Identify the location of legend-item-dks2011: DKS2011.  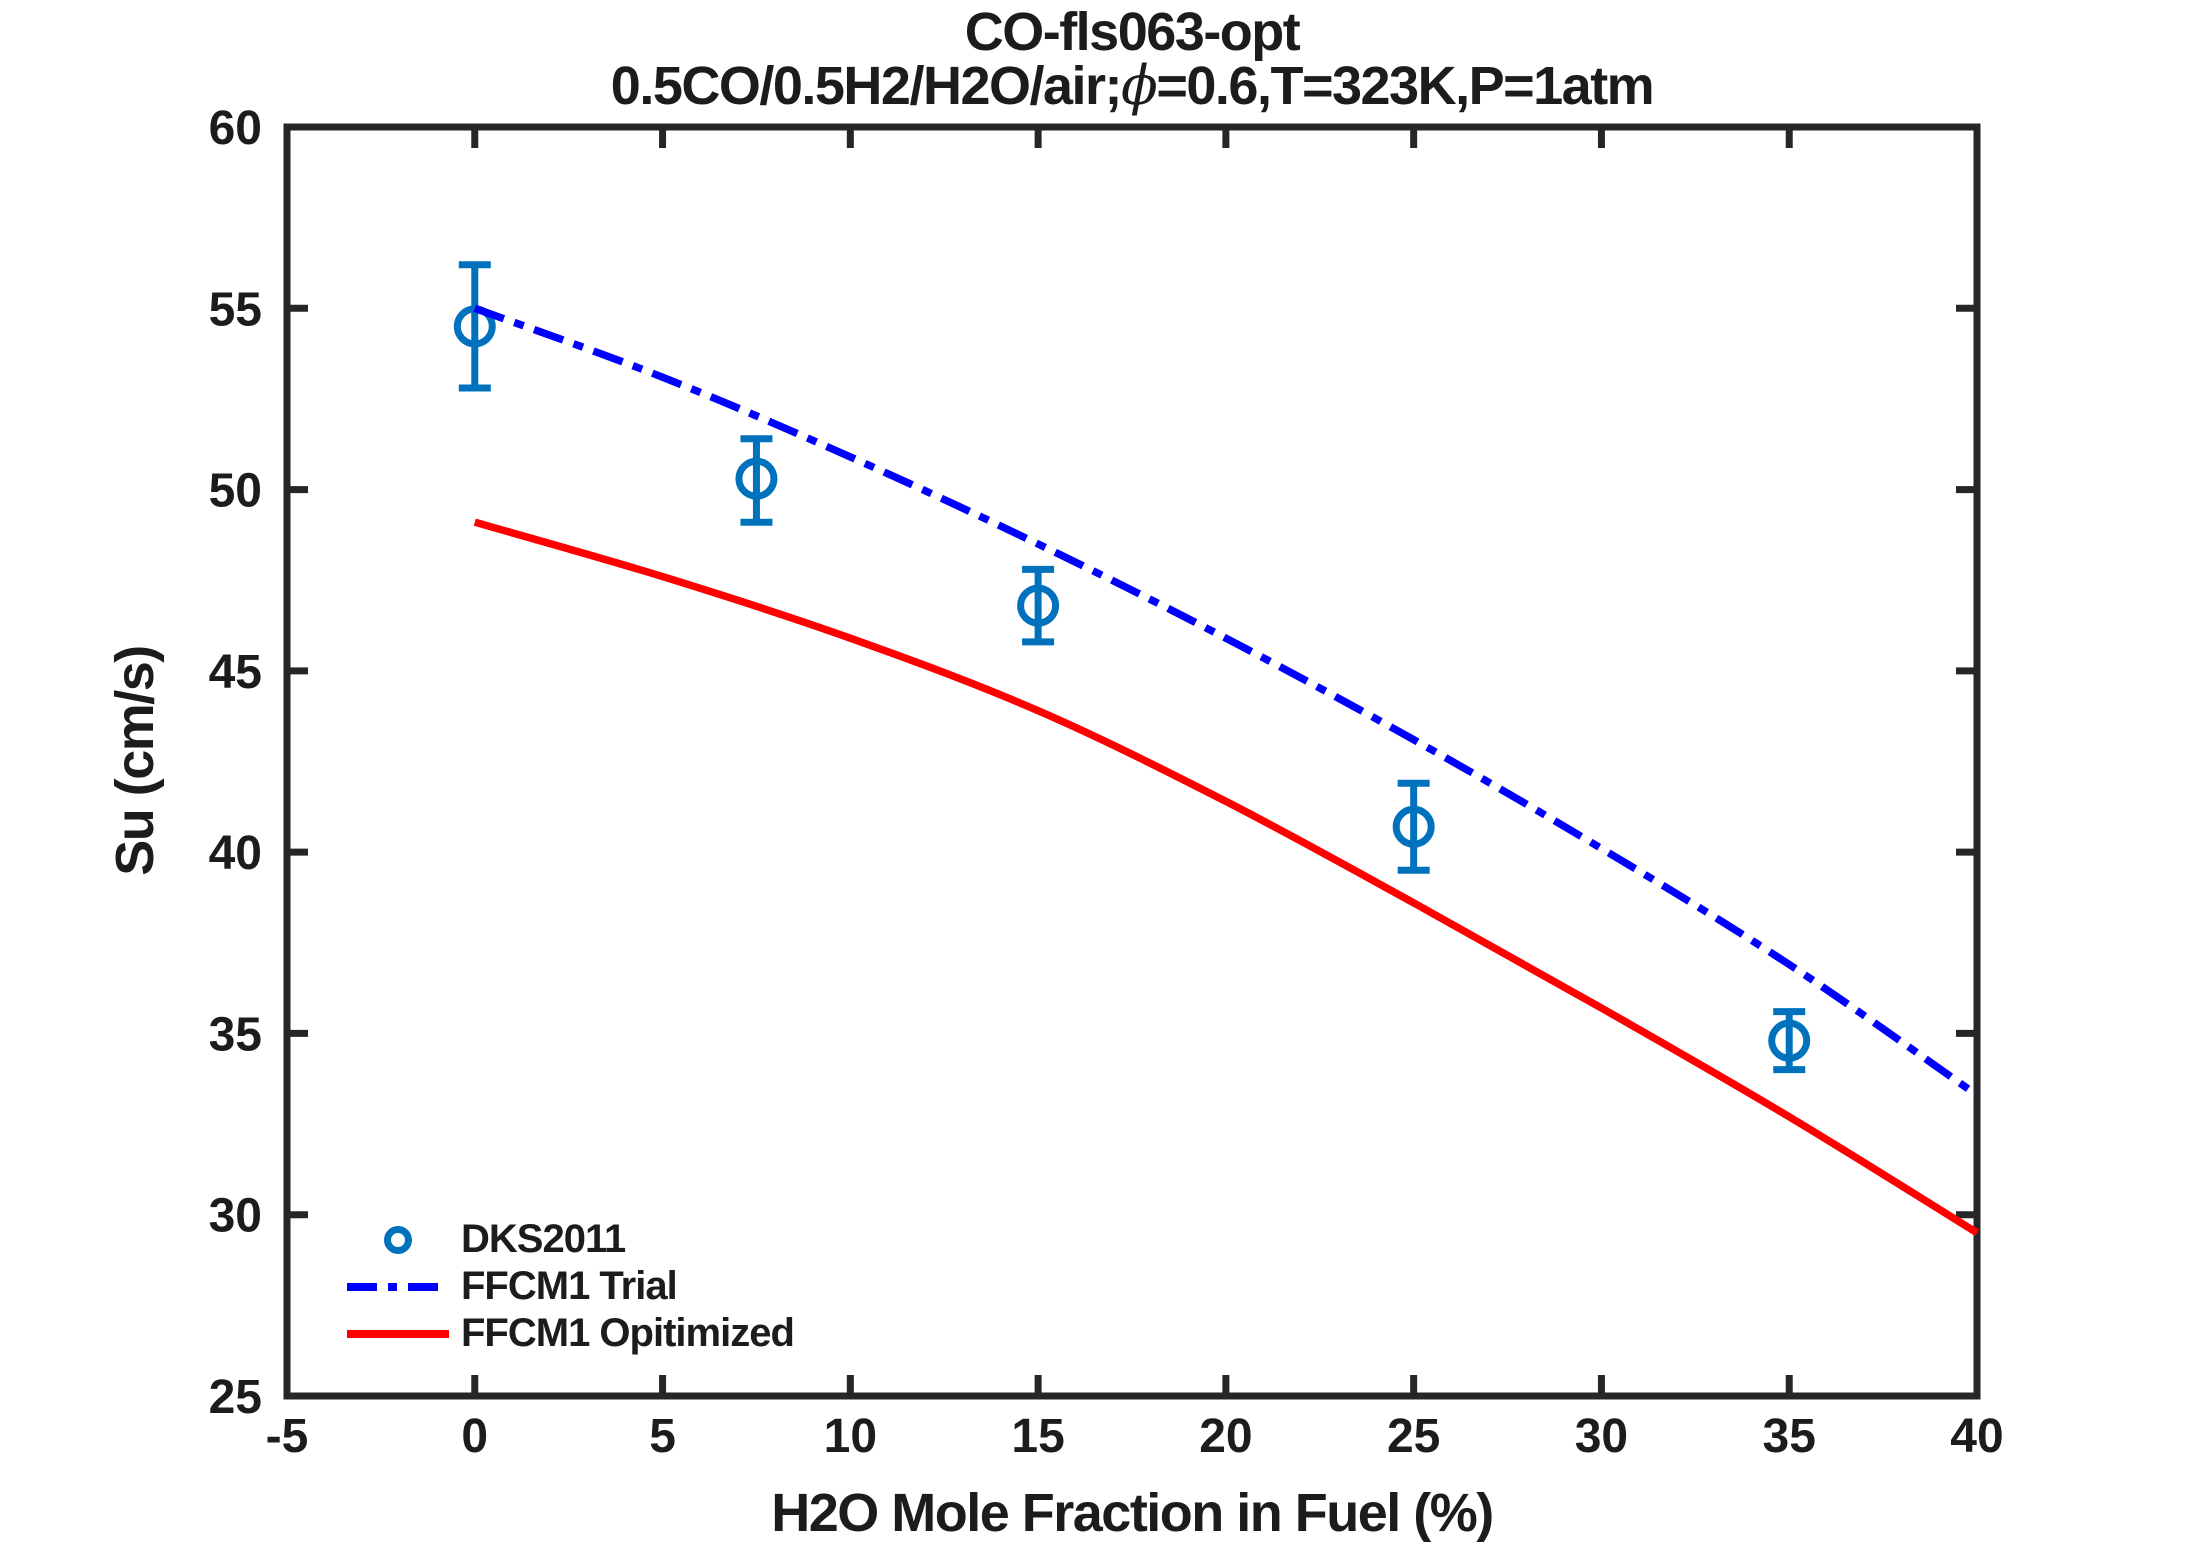
(570, 1239).